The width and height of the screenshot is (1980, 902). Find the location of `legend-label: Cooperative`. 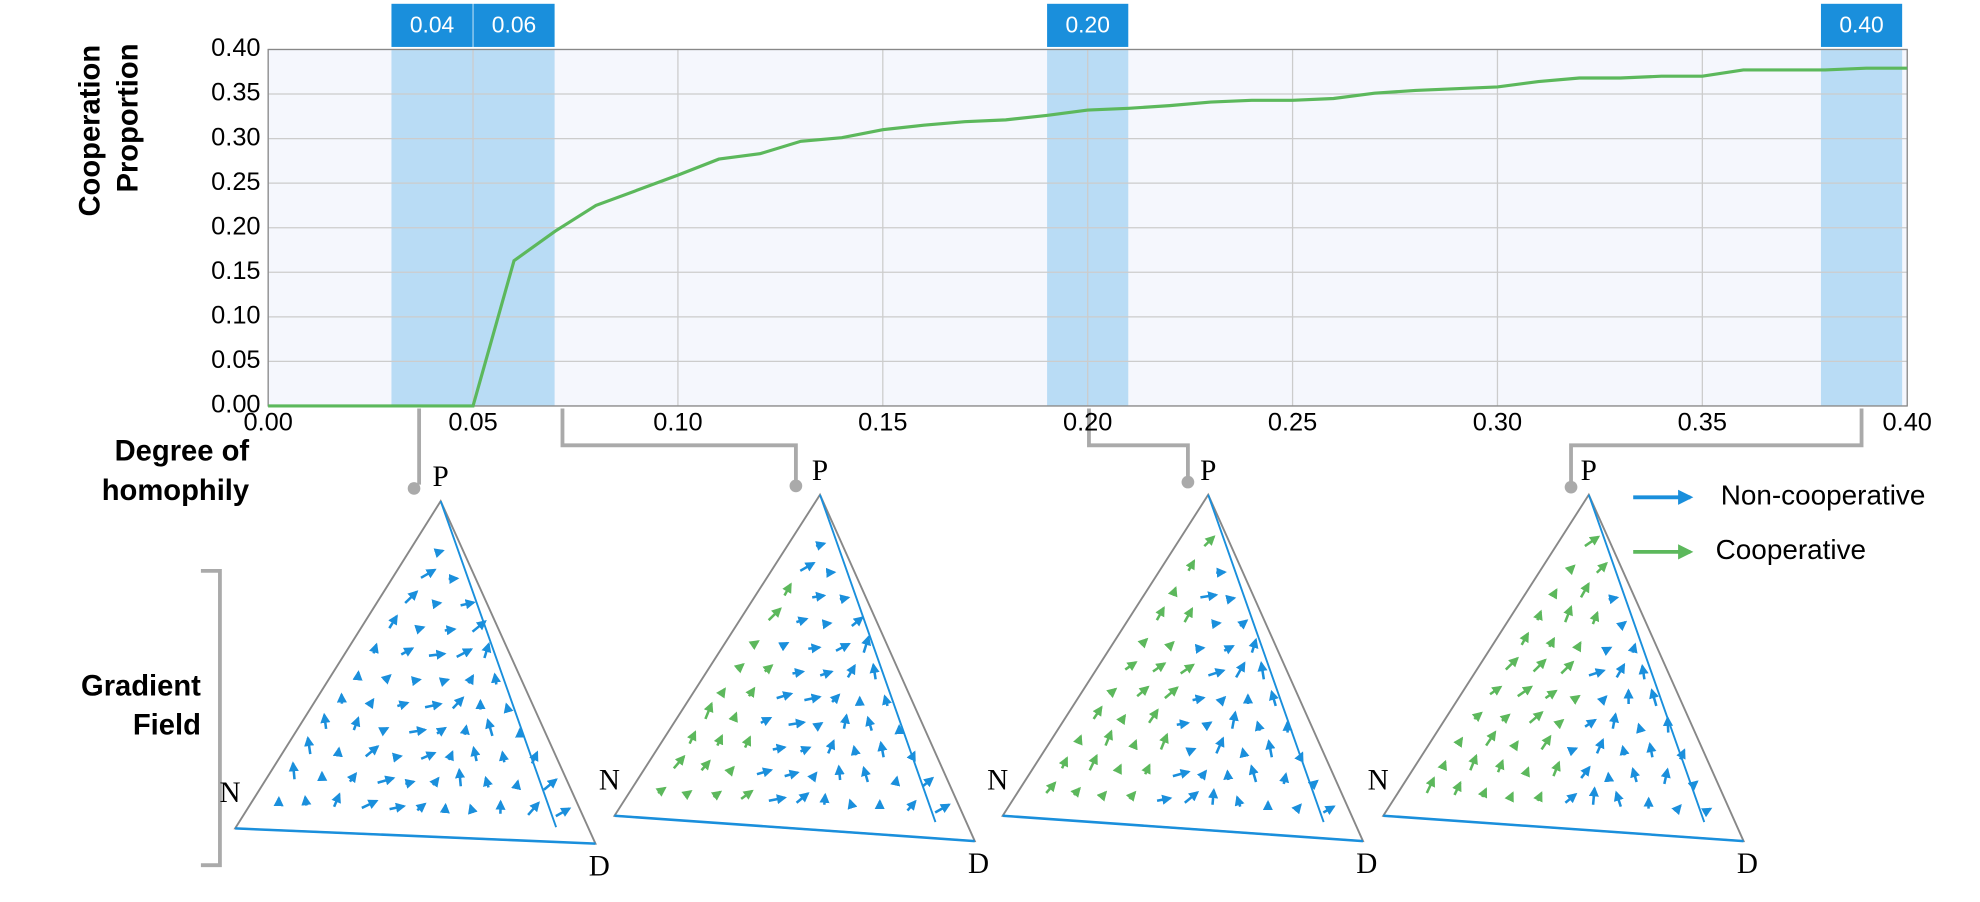

legend-label: Cooperative is located at coordinates (1791, 549).